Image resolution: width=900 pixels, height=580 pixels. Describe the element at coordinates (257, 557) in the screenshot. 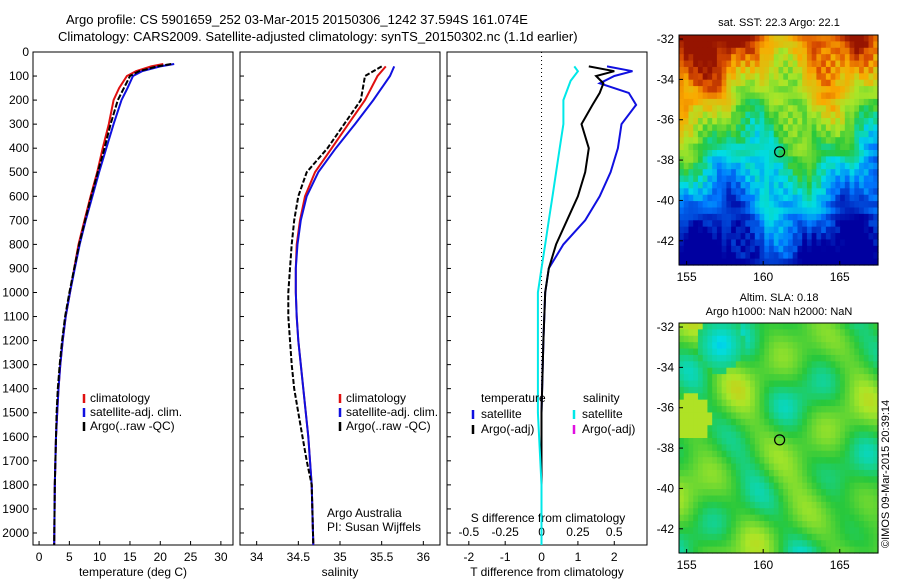

I see `salinity-tick-label: 34` at that location.